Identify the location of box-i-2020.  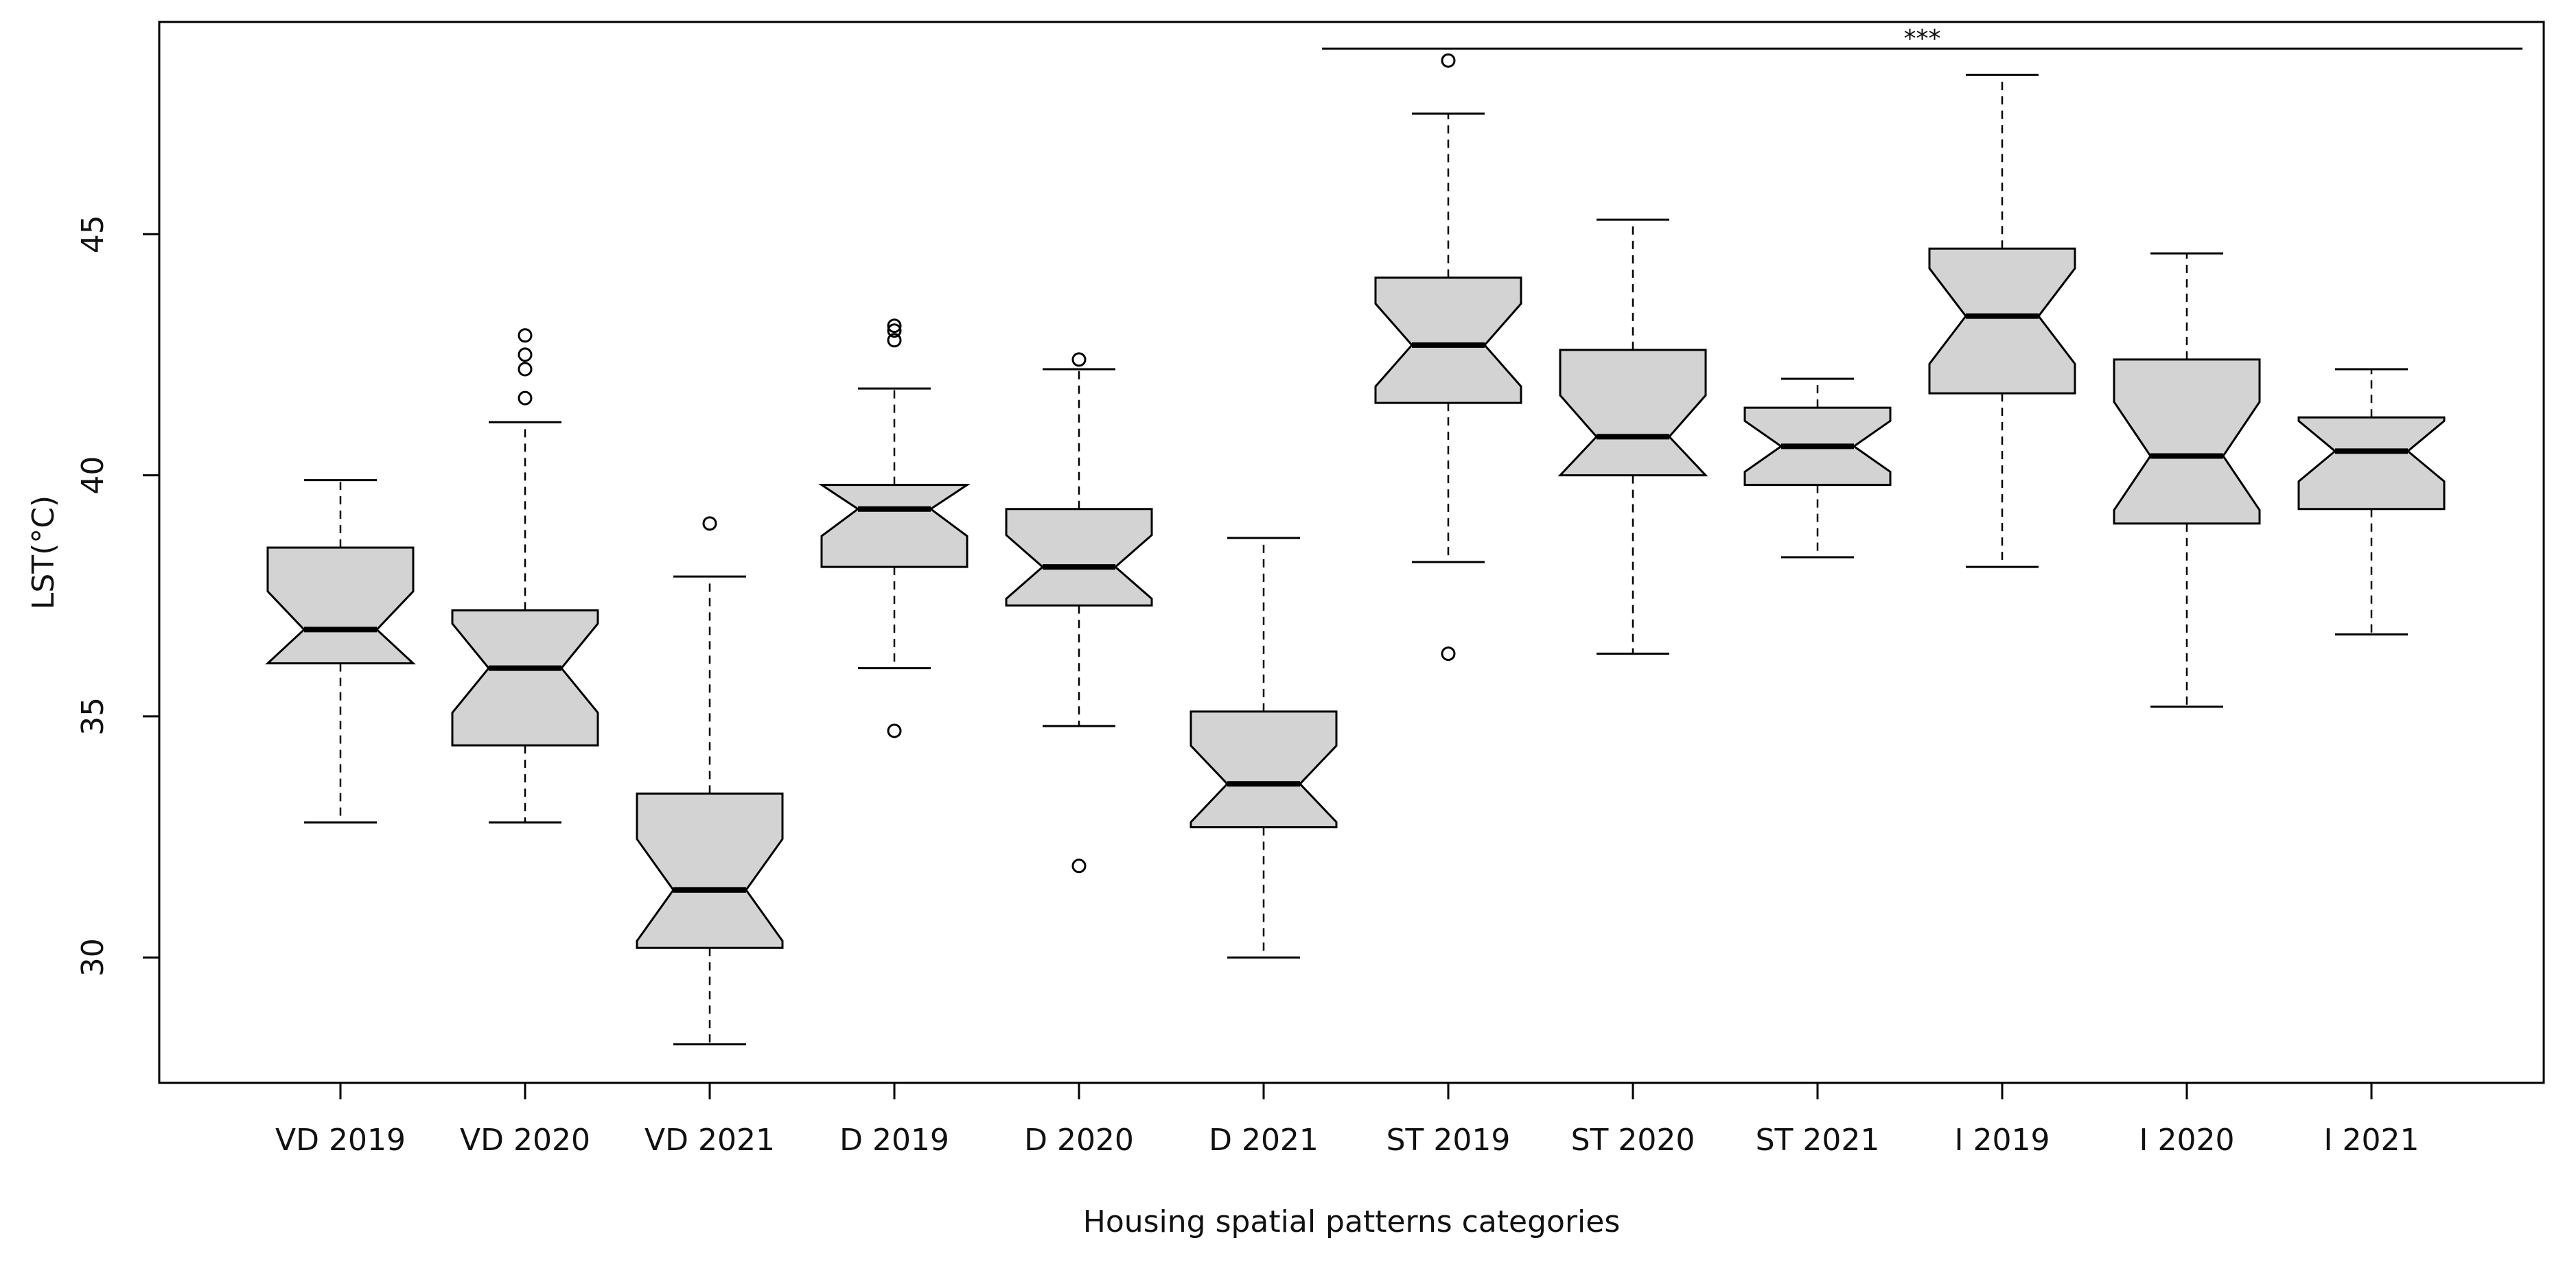
(2187, 480).